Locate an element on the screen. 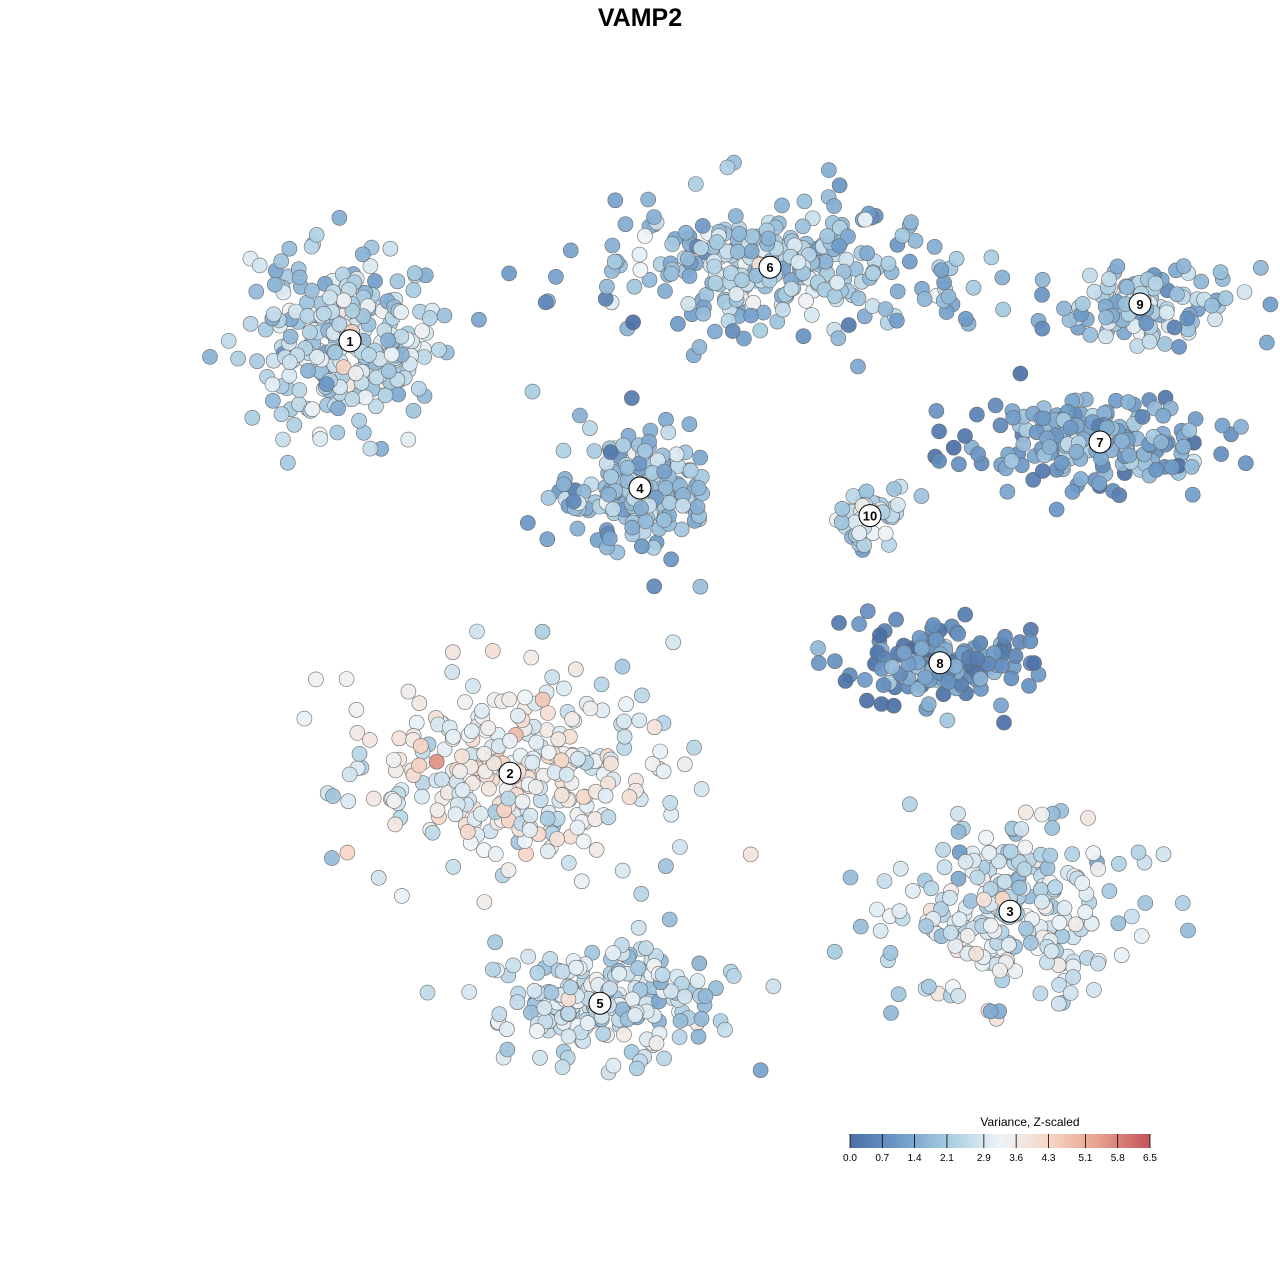 The height and width of the screenshot is (1280, 1280). cluster-label-text: 2 is located at coordinates (509, 773).